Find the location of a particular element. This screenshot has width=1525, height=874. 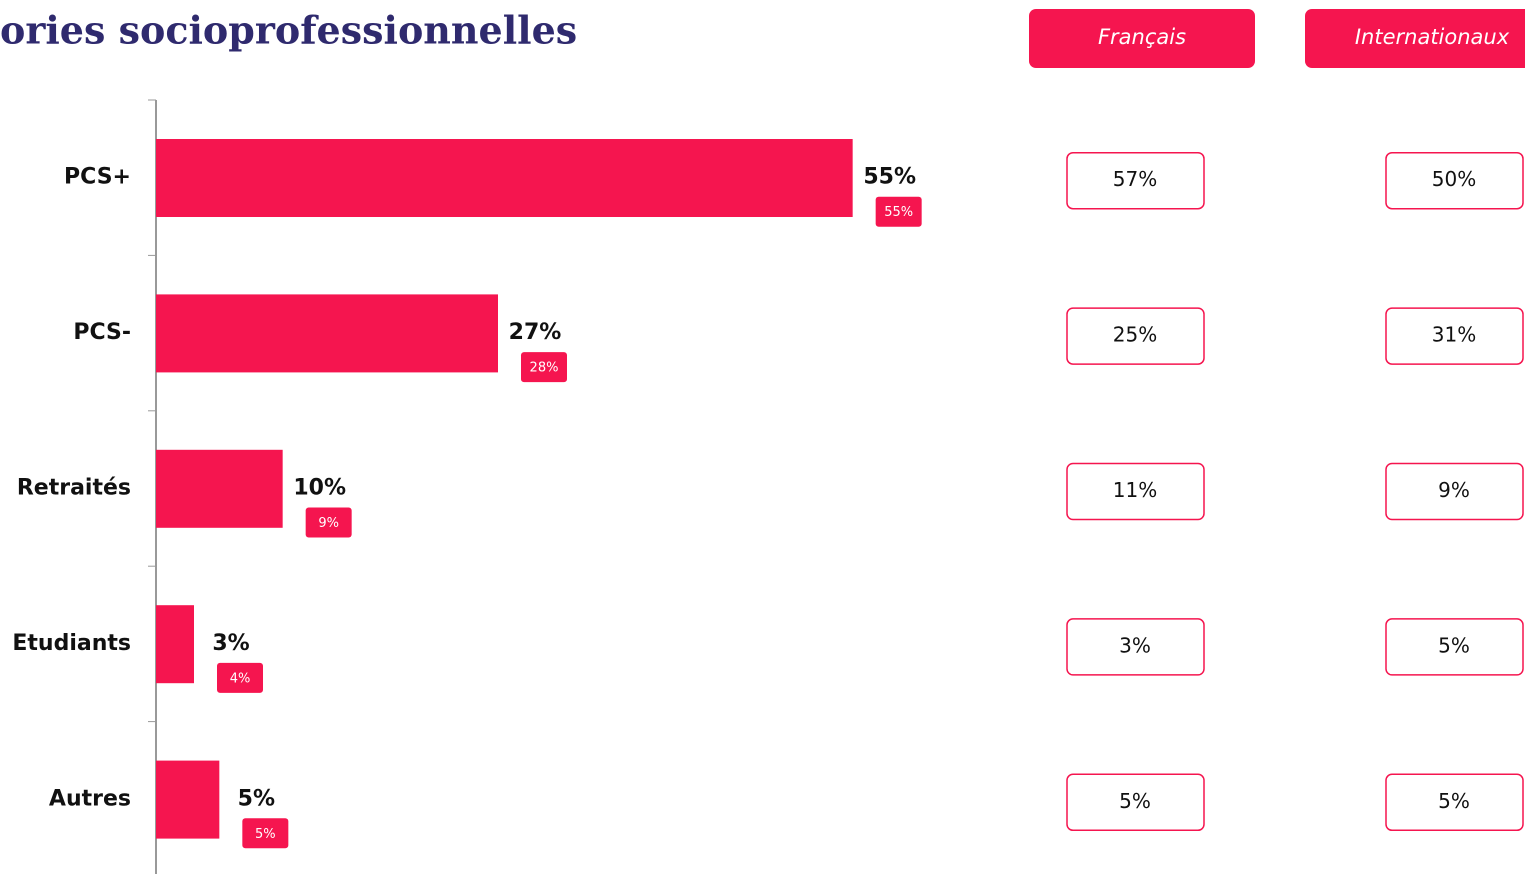

badge-label: 28% is located at coordinates (544, 368).